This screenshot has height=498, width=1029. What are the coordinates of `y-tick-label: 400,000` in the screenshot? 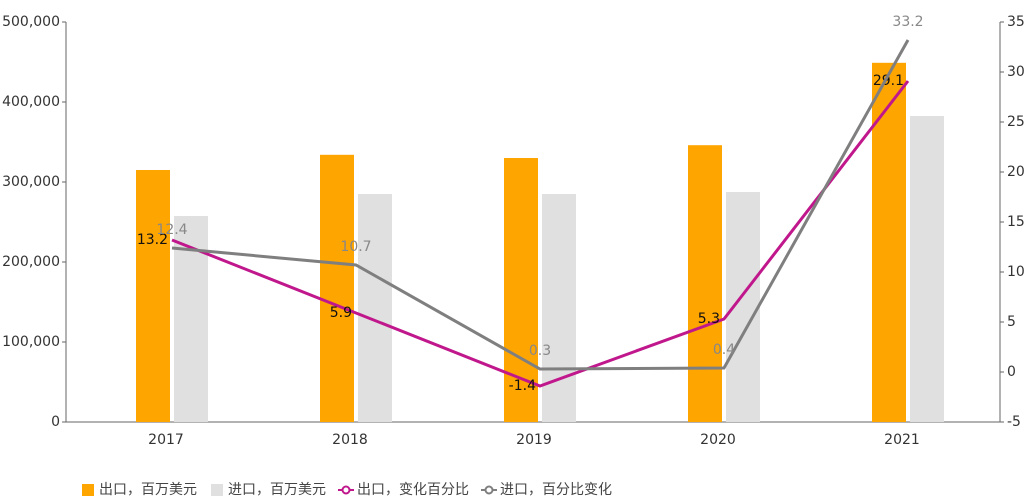 It's located at (31, 102).